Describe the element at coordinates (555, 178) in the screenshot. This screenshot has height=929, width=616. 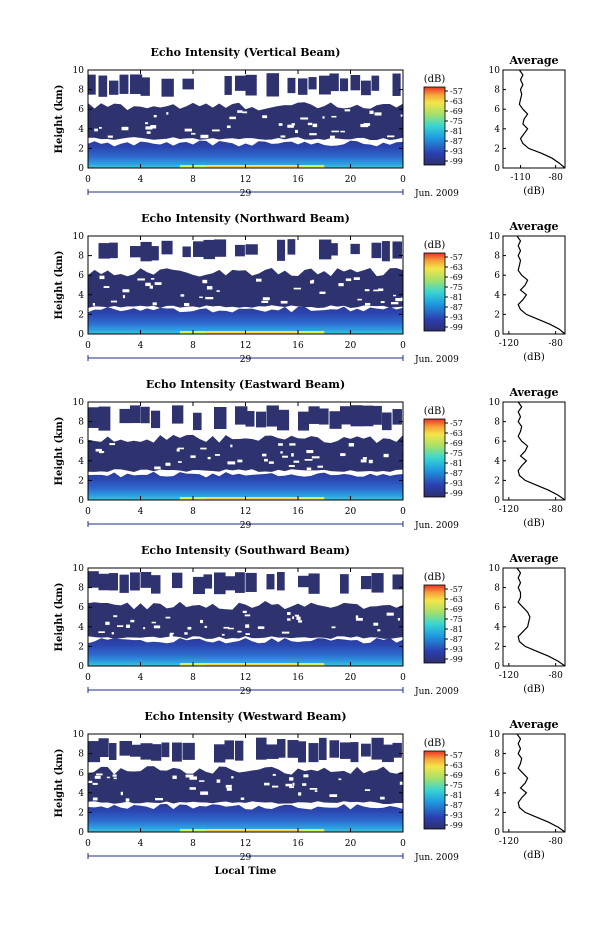
I see `profile-x-tick-label: -80` at that location.